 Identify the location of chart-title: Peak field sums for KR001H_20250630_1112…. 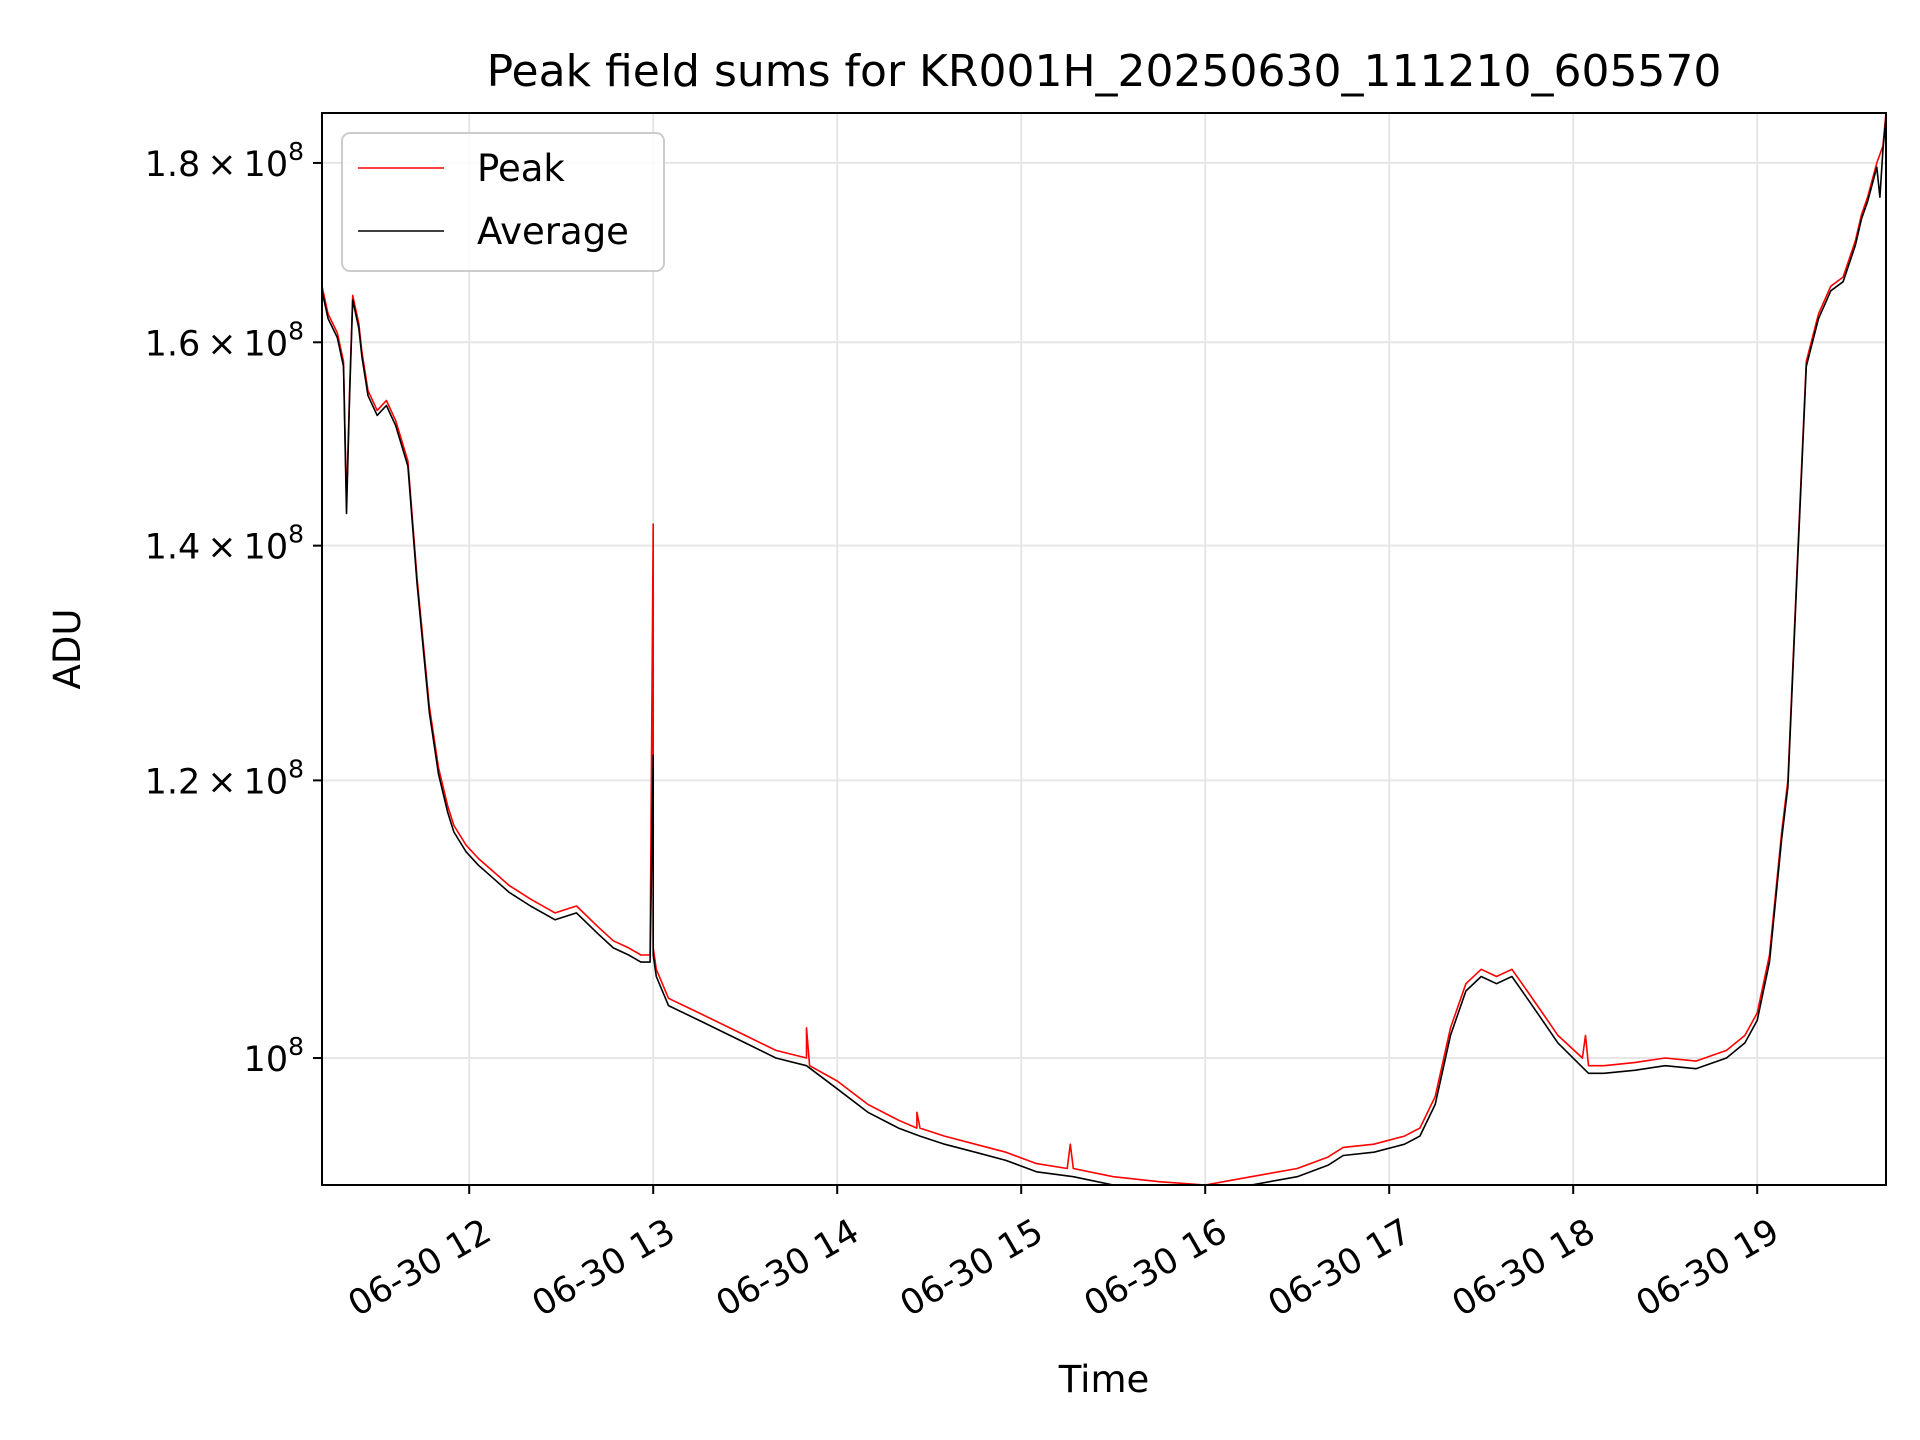
(1104, 71).